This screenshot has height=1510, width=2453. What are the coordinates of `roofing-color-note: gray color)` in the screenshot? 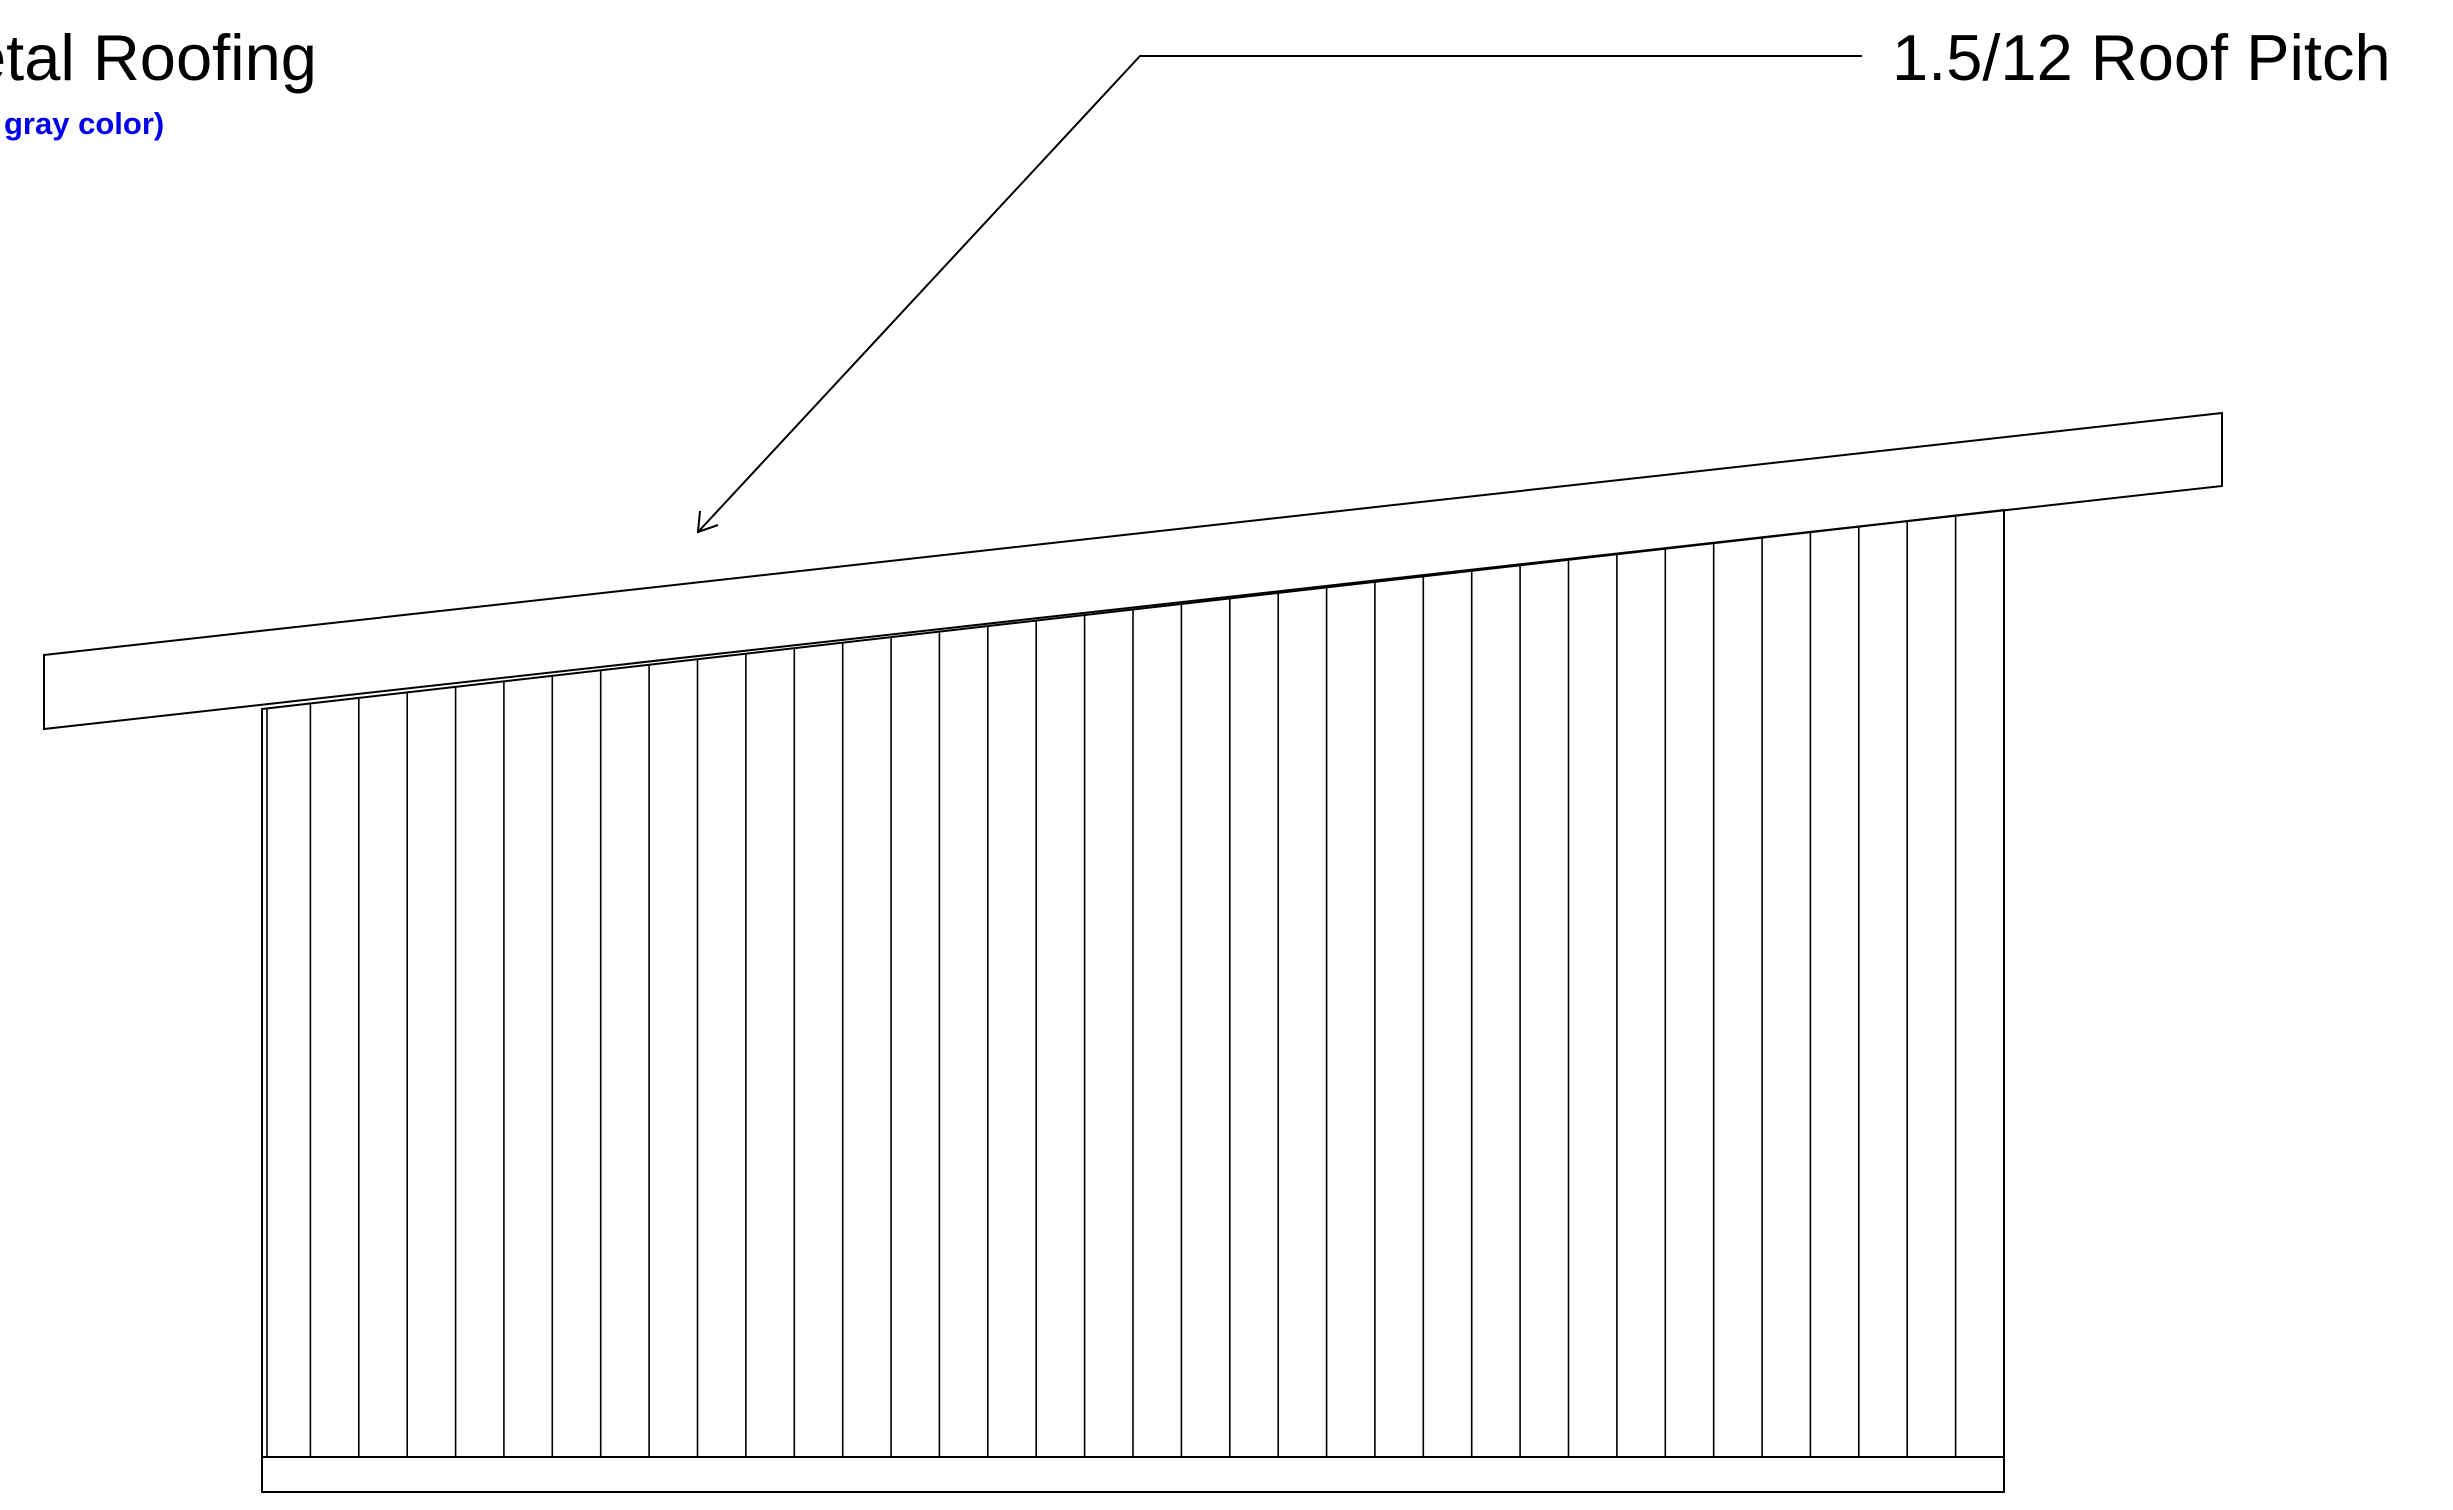 It's located at (84, 123).